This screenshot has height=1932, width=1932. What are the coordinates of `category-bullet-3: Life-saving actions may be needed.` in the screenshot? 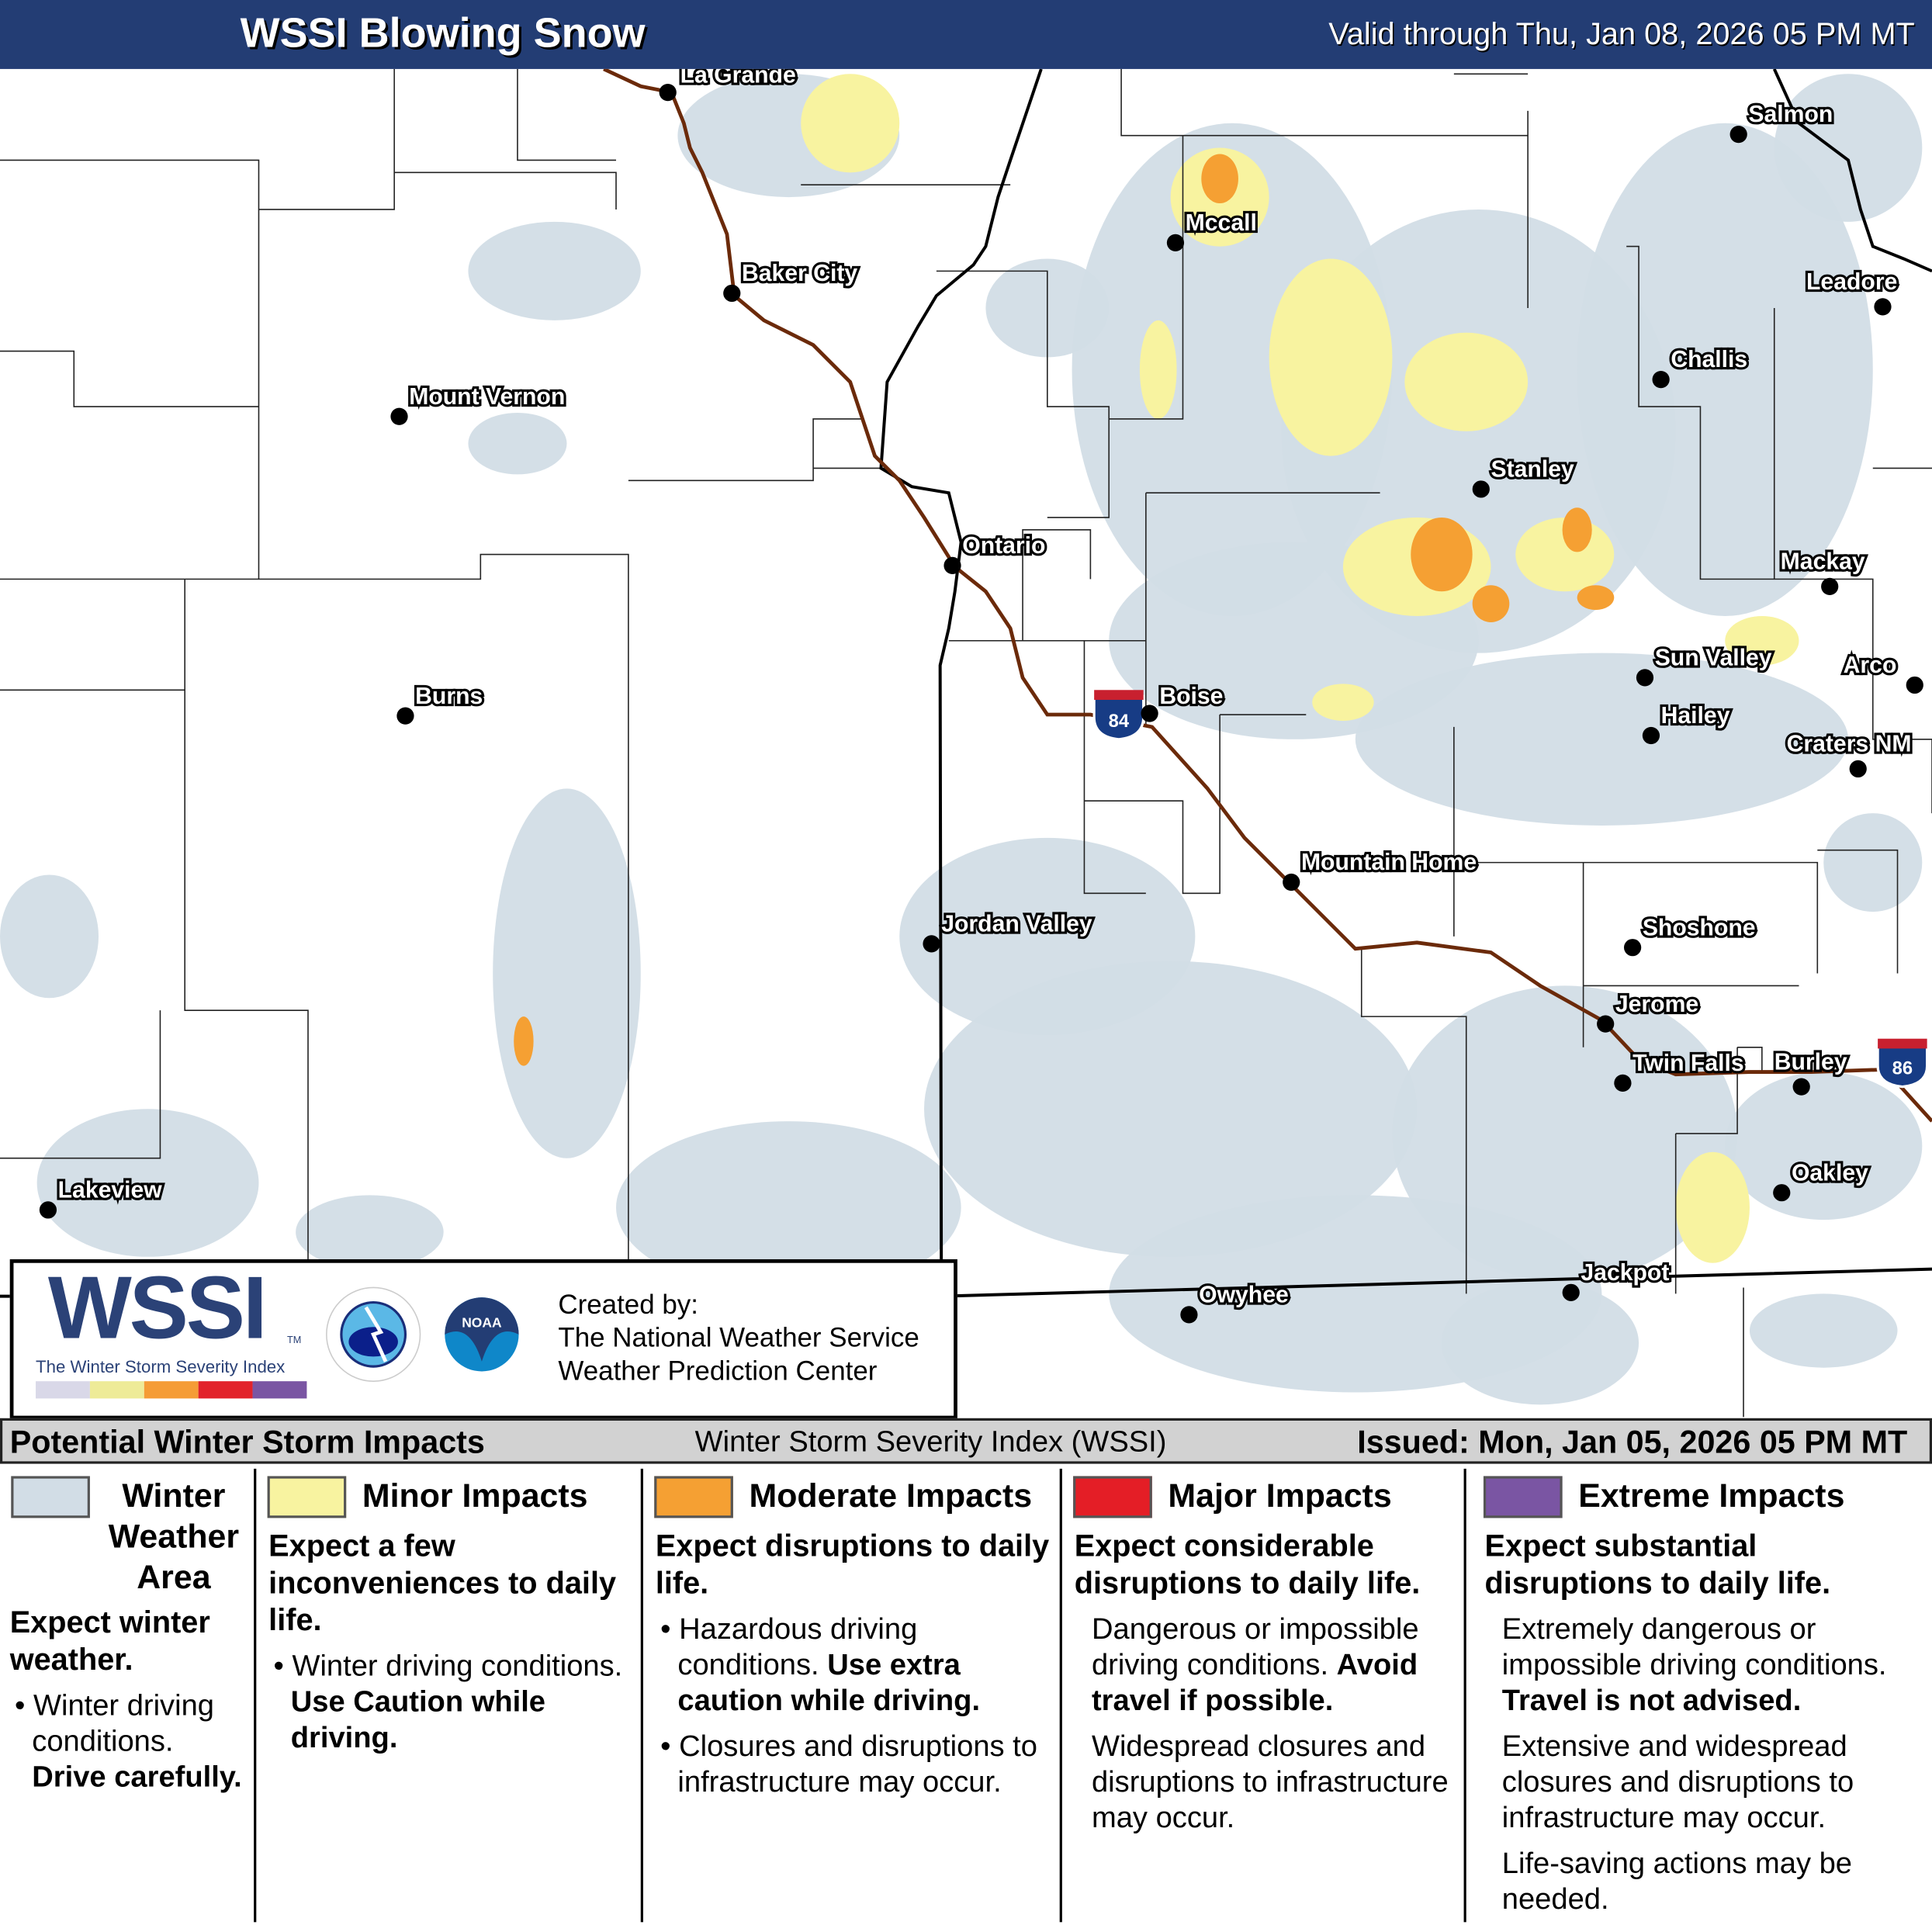 It's located at (1677, 1881).